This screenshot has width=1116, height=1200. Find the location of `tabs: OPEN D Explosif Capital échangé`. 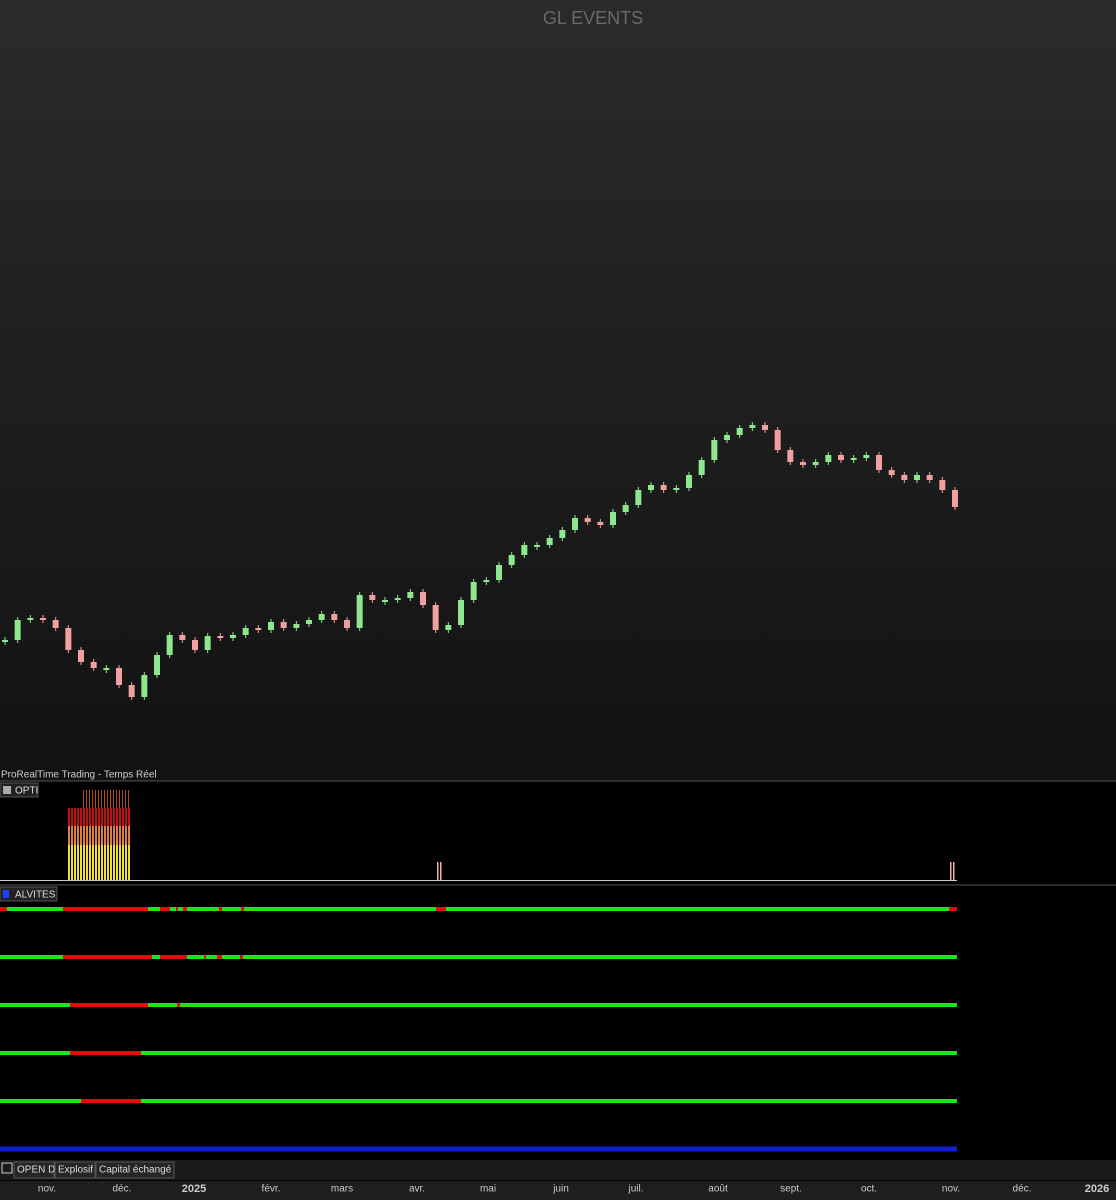

tabs: OPEN D Explosif Capital échangé is located at coordinates (88, 1170).